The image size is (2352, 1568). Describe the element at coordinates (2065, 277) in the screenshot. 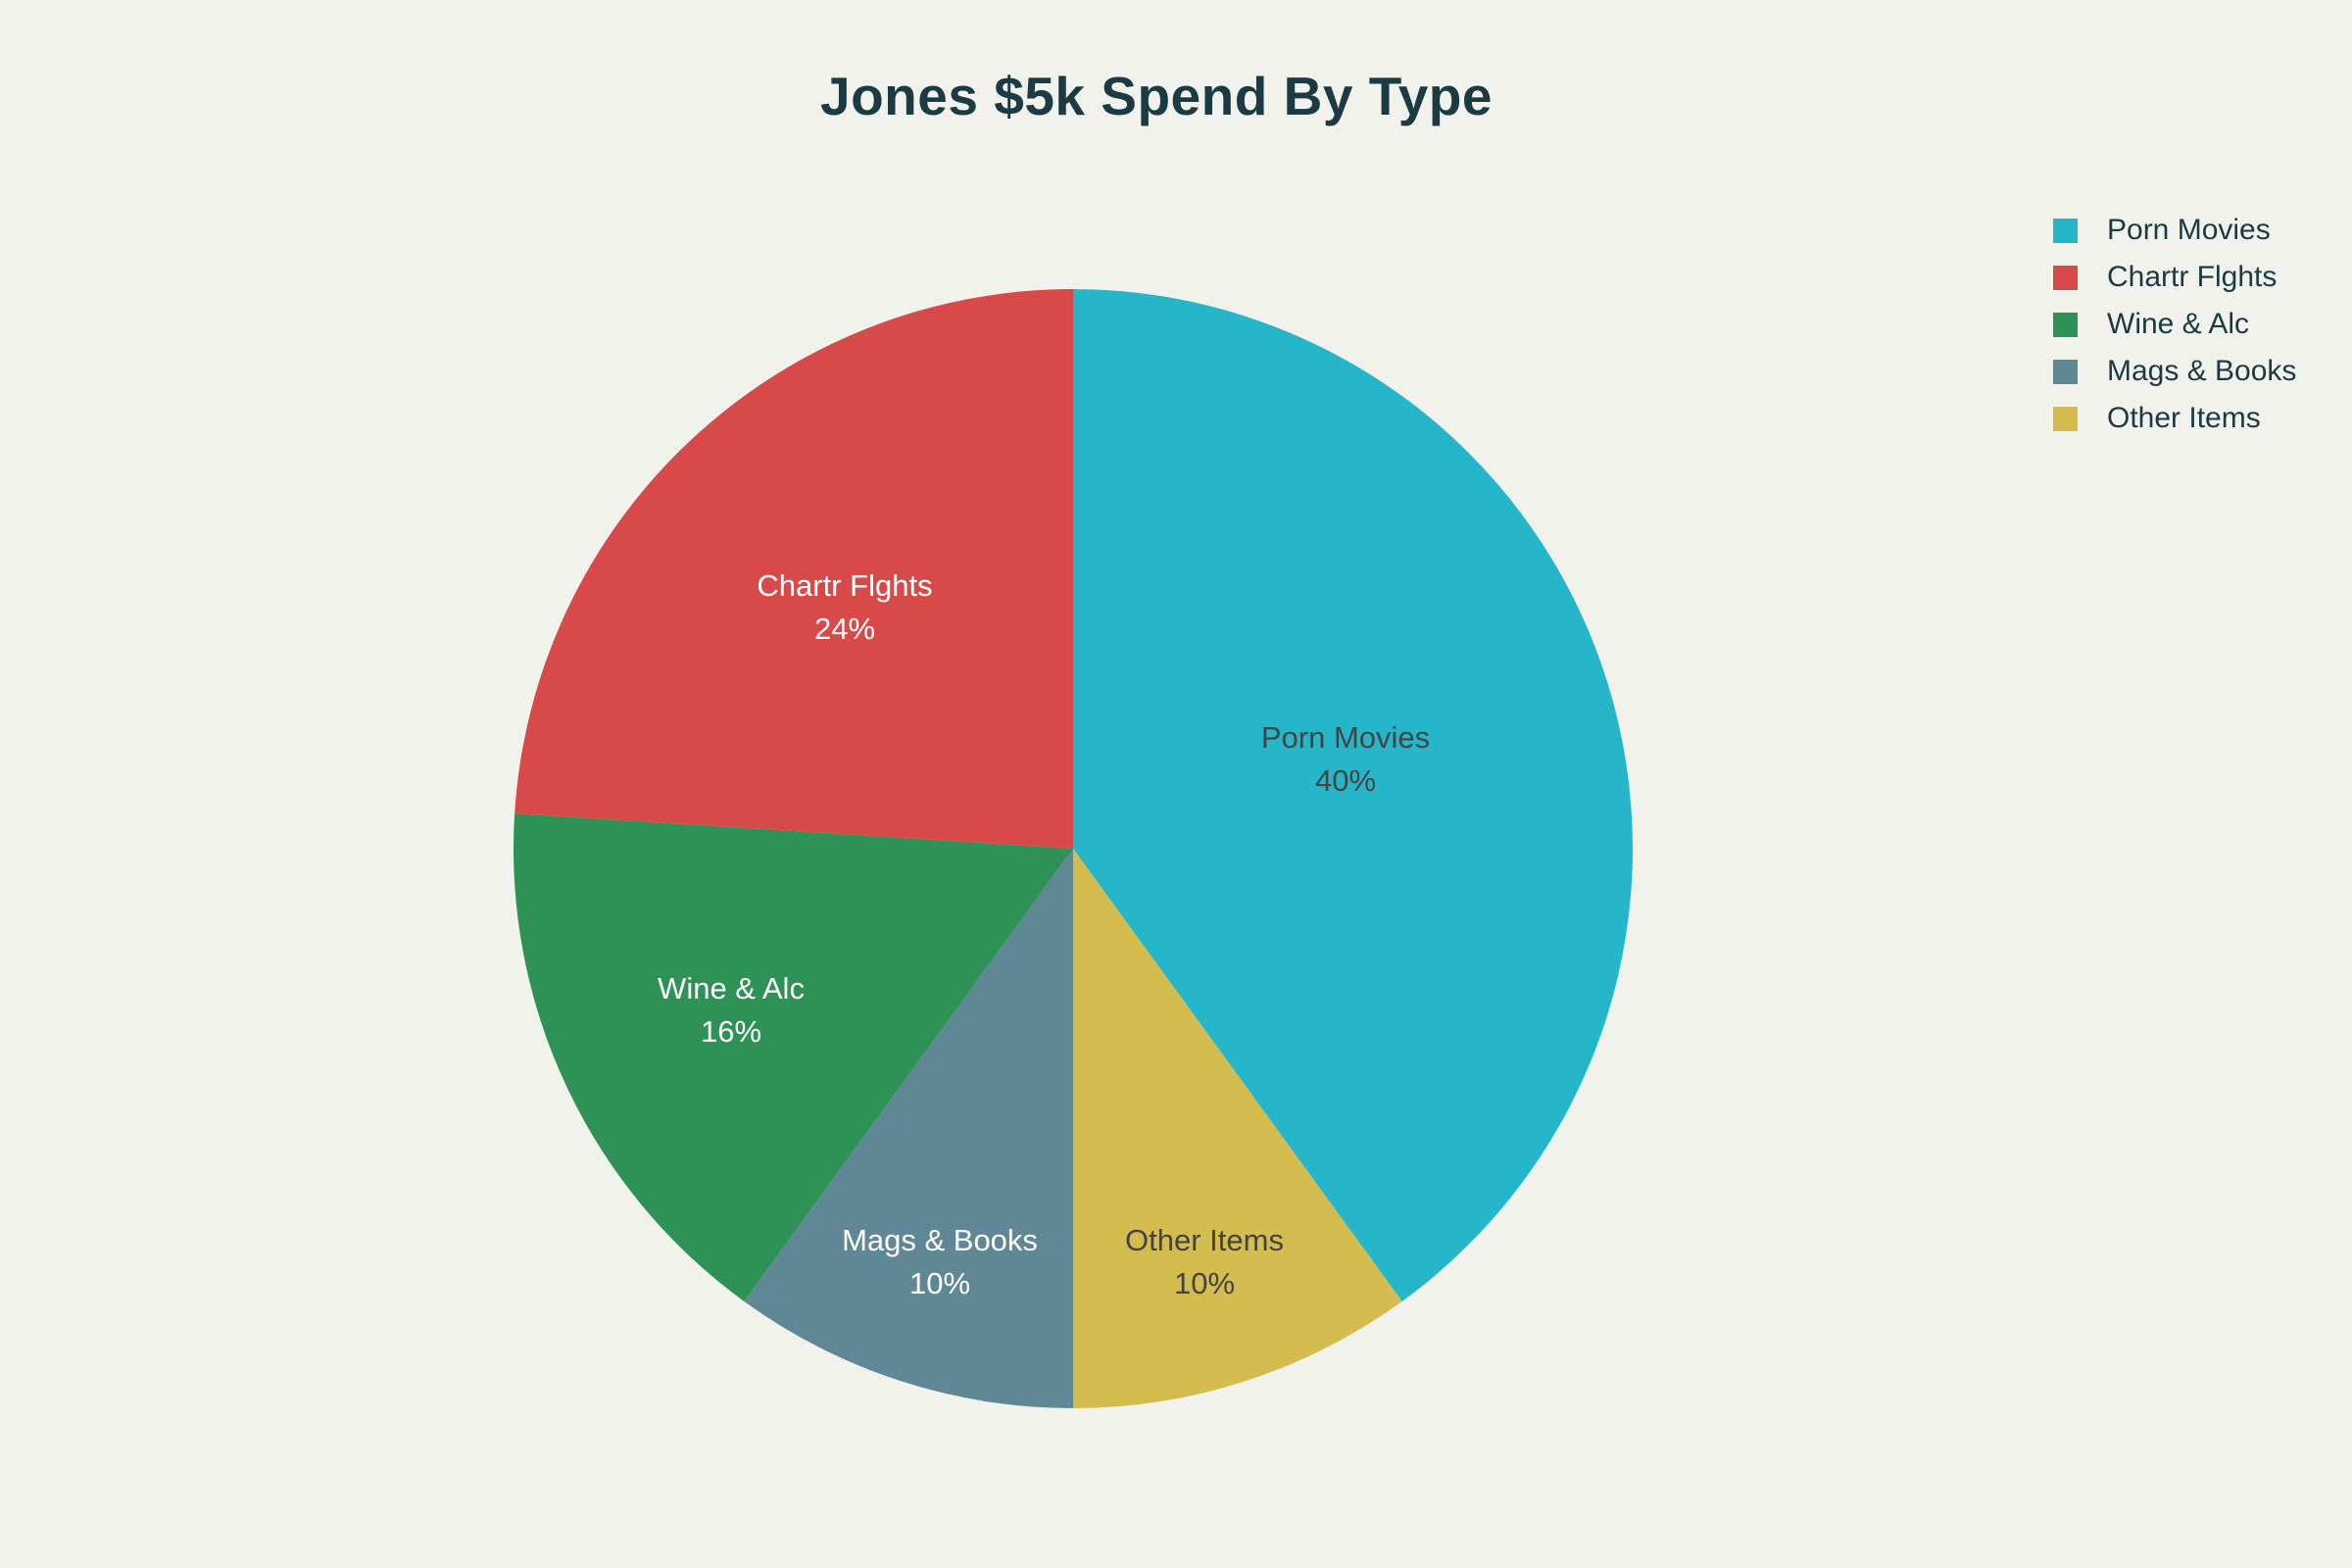

I see `legend-swatch-chartr-flghts` at that location.